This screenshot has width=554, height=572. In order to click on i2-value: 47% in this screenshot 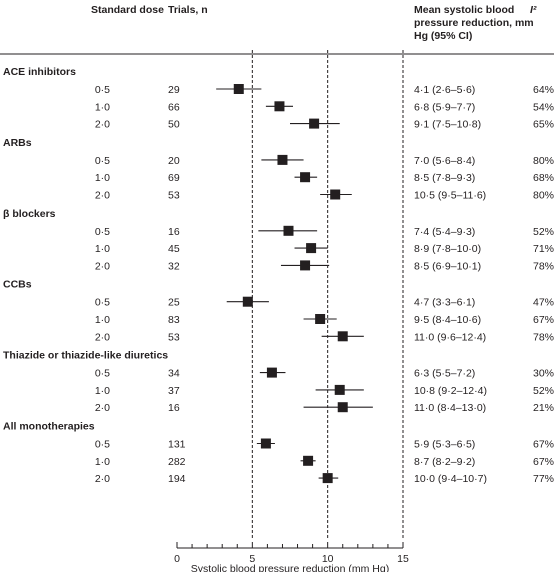, I will do `click(543, 303)`.